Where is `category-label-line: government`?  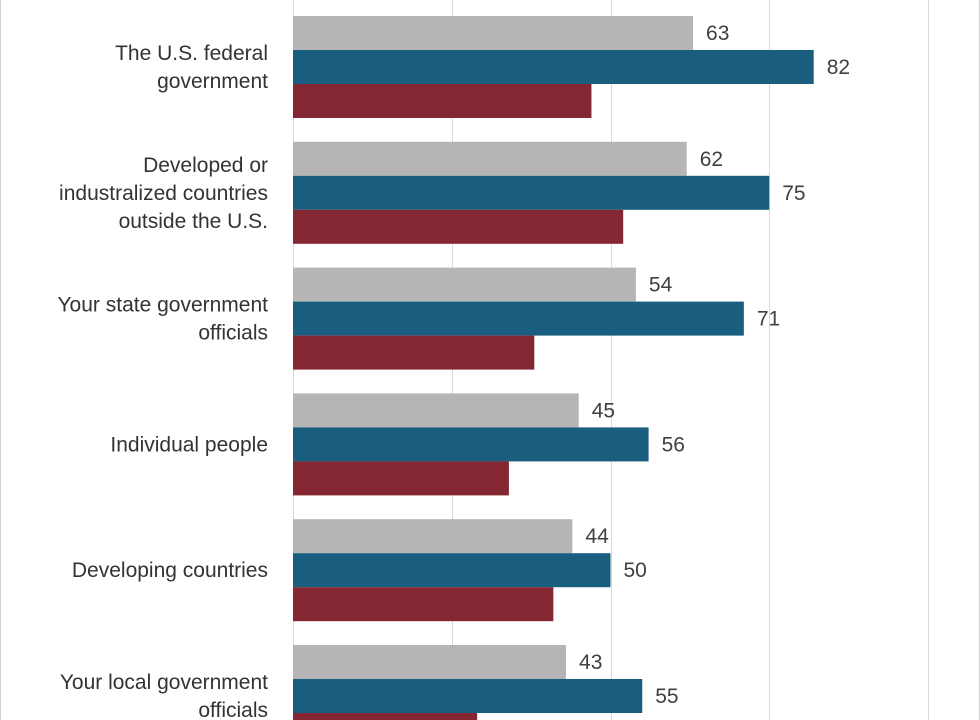 category-label-line: government is located at coordinates (212, 81).